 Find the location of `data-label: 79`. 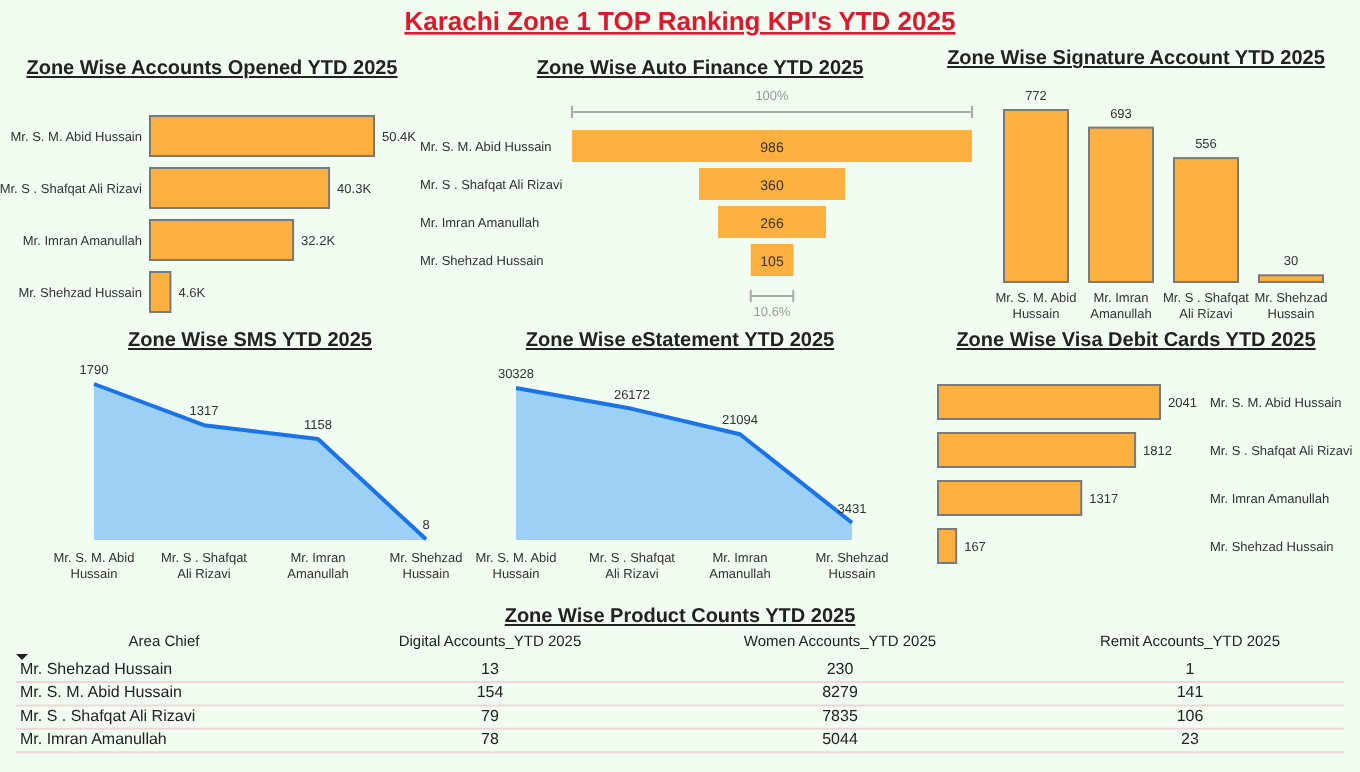

data-label: 79 is located at coordinates (490, 715).